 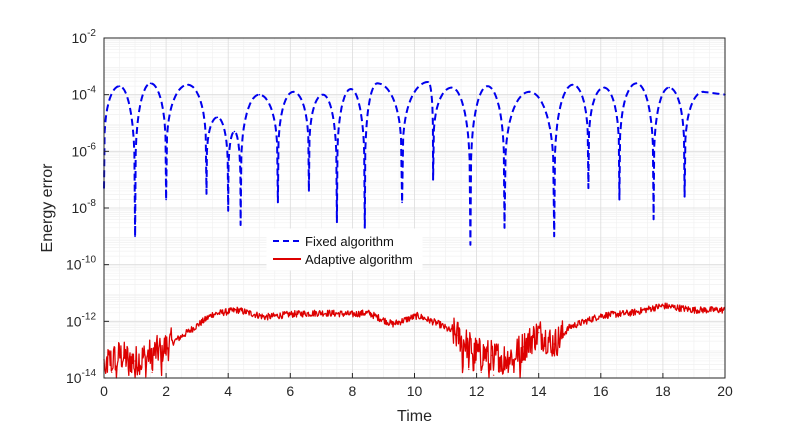 I want to click on x-tick-label: 2, so click(x=166, y=391).